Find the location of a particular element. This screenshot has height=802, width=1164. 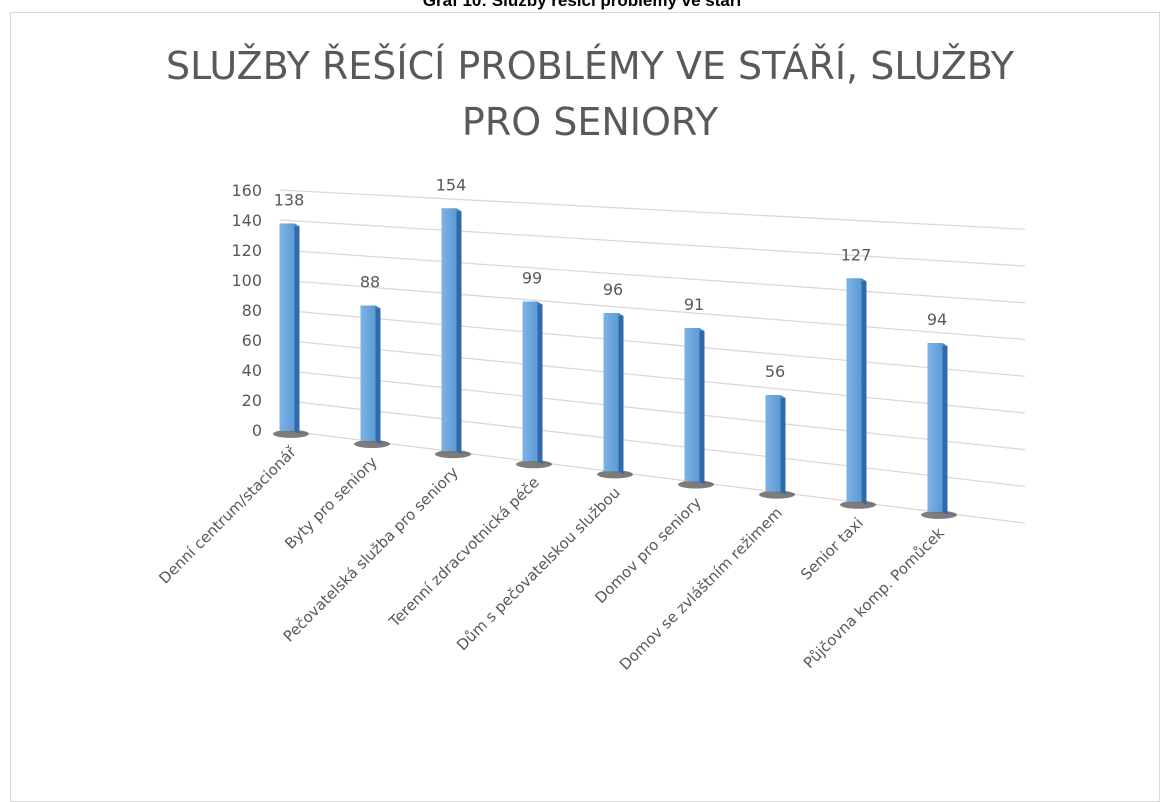

data-label: 91 is located at coordinates (694, 304).